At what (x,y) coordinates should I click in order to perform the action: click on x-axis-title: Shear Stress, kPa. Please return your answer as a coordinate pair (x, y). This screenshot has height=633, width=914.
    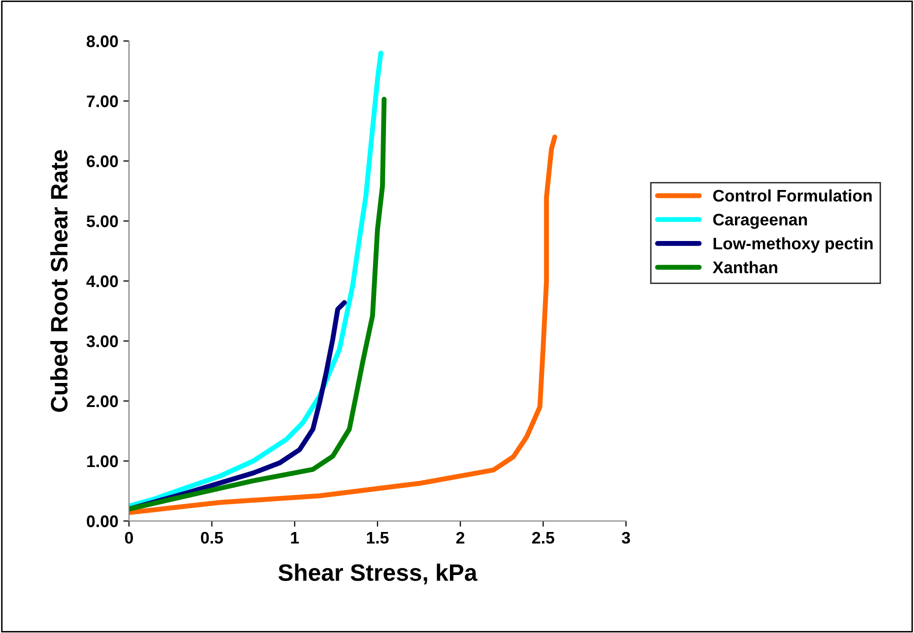
    Looking at the image, I should click on (378, 574).